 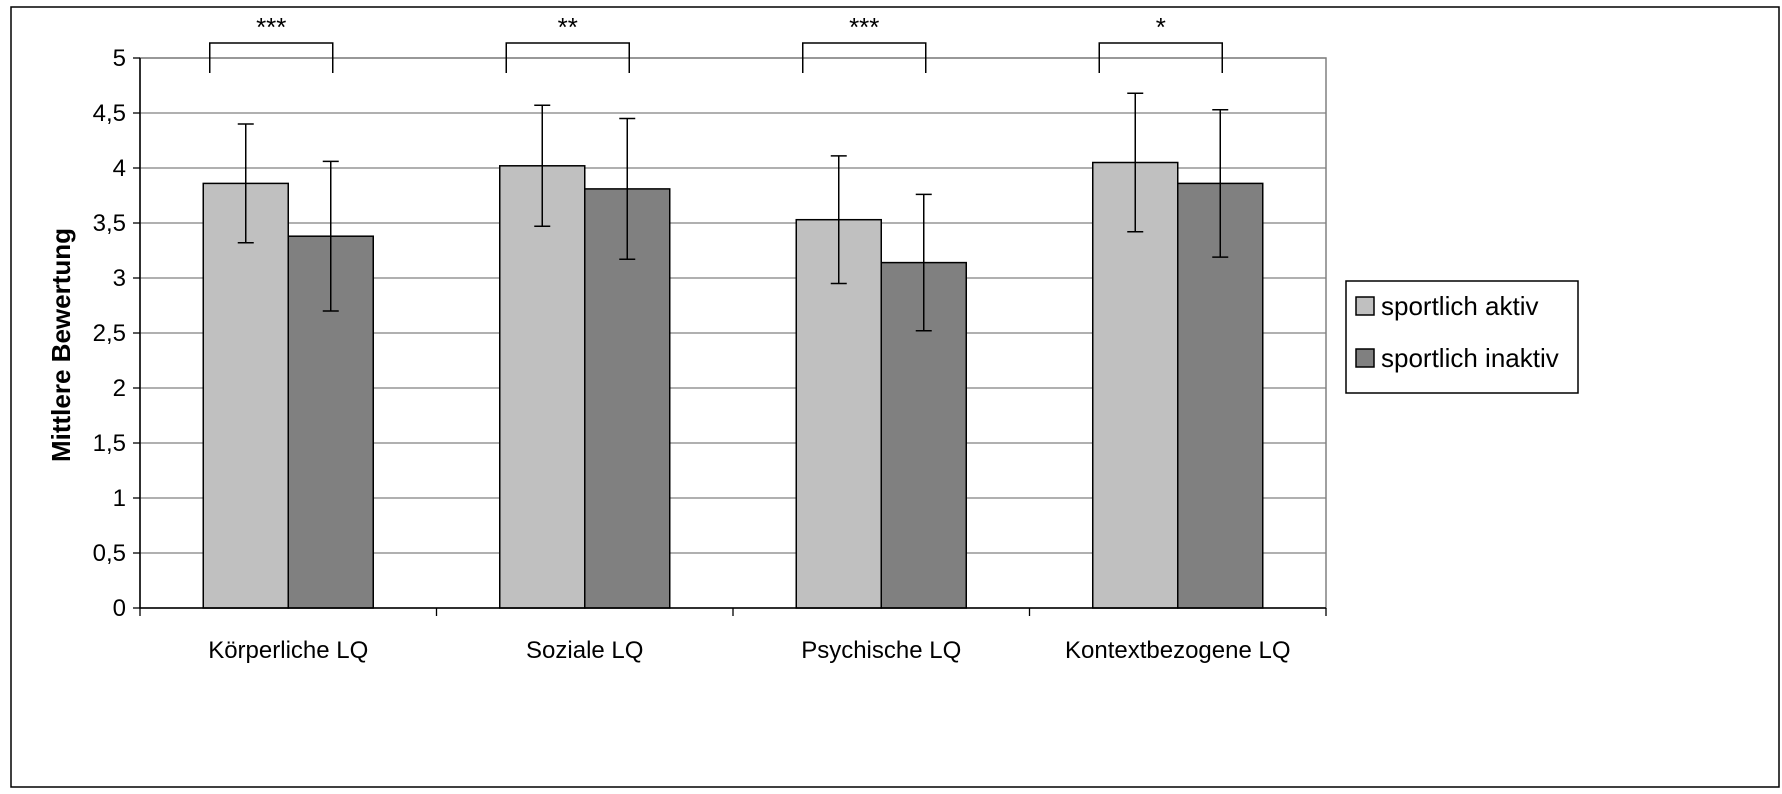 I want to click on y-tick-label: 1,5, so click(x=109, y=443).